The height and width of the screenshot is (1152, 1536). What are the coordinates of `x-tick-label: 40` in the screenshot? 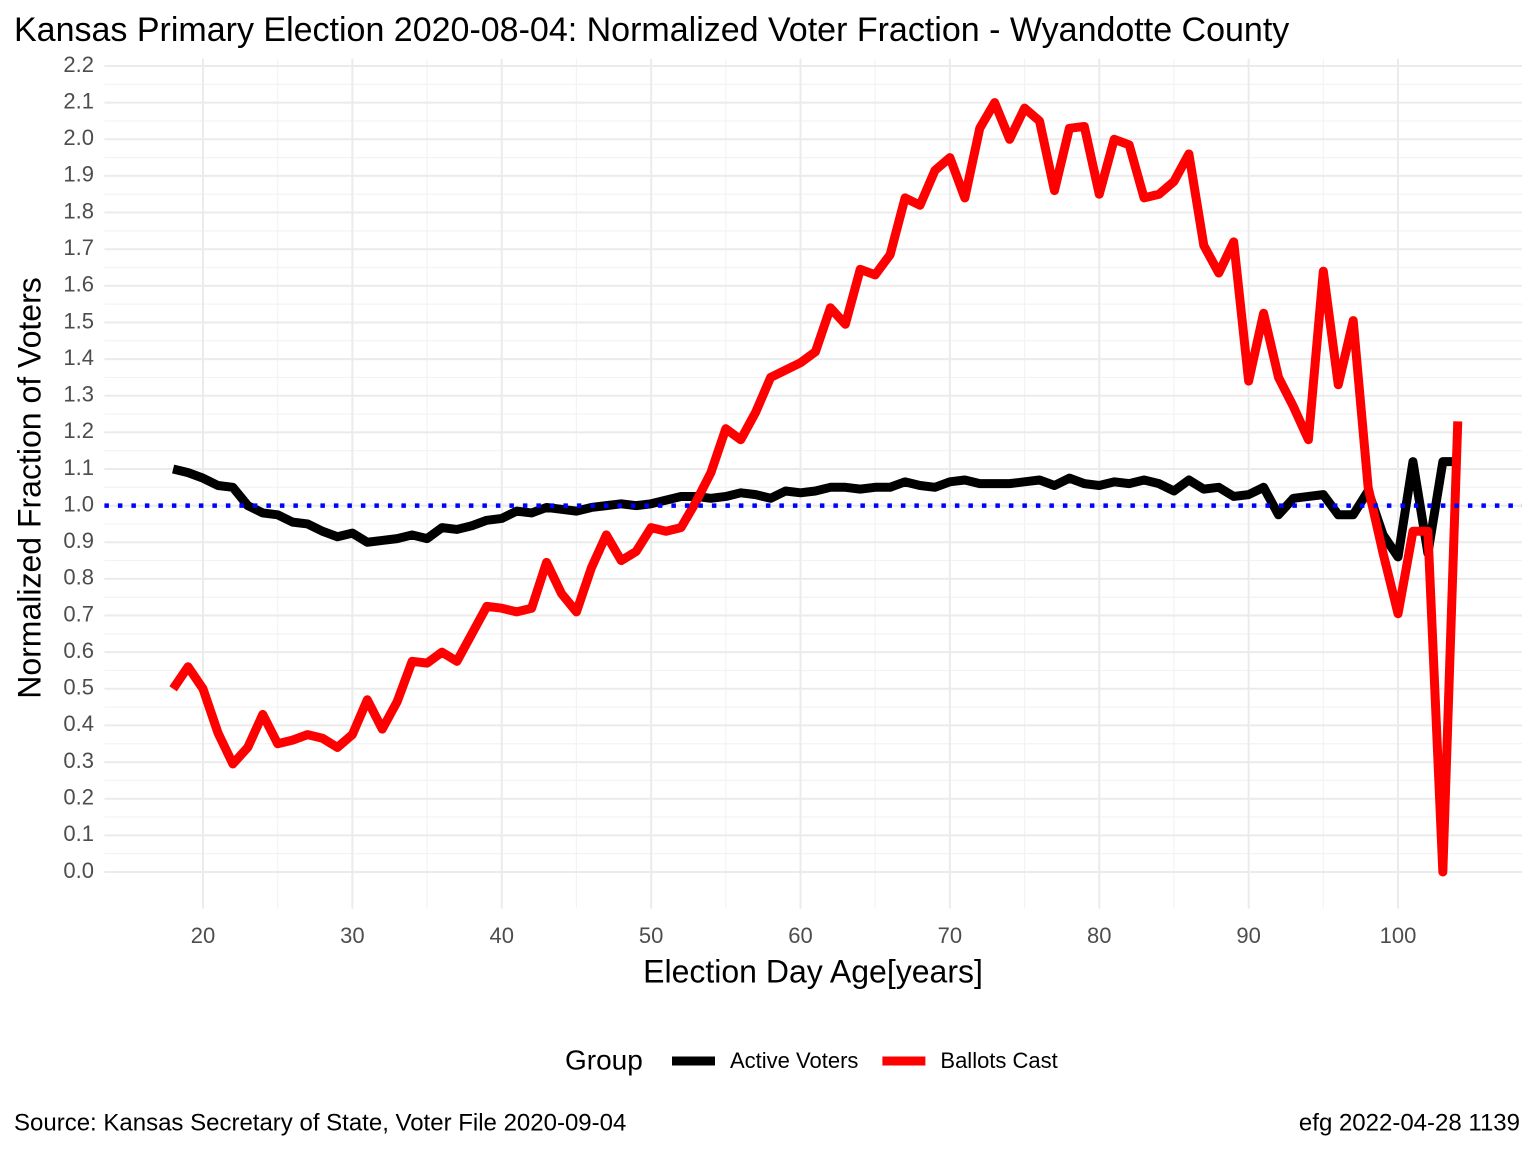 It's located at (502, 935).